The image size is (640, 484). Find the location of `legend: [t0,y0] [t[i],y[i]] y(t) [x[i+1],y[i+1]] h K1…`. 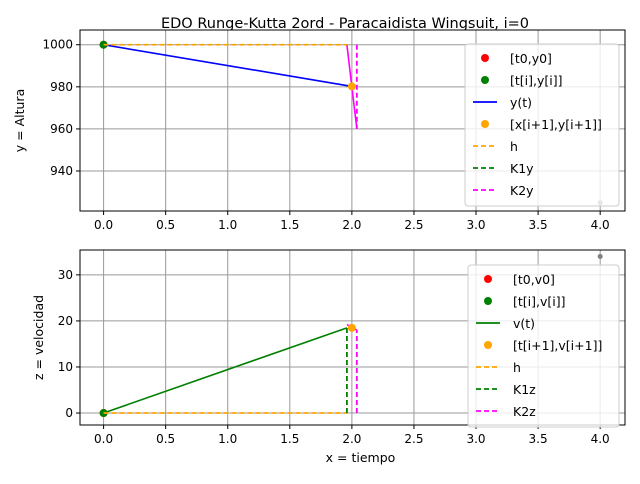

legend: [t0,y0] [t[i],y[i]] y(t) [x[i+1],y[i+1]] h K1… is located at coordinates (542, 125).